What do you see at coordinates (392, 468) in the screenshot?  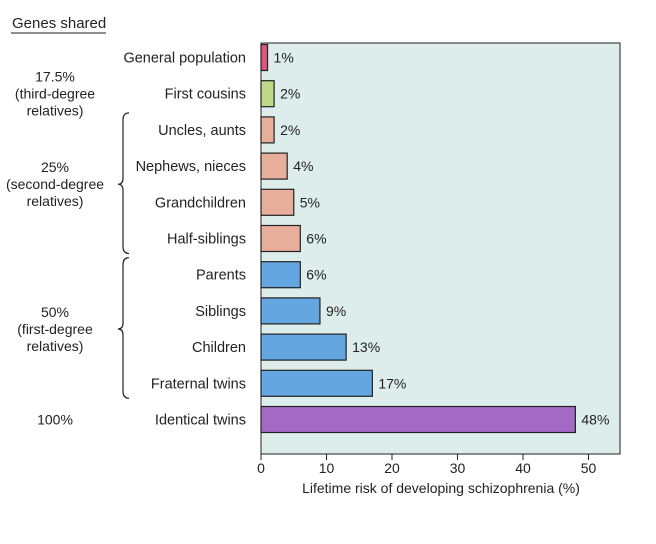 I see `x-tick-label-20: 20` at bounding box center [392, 468].